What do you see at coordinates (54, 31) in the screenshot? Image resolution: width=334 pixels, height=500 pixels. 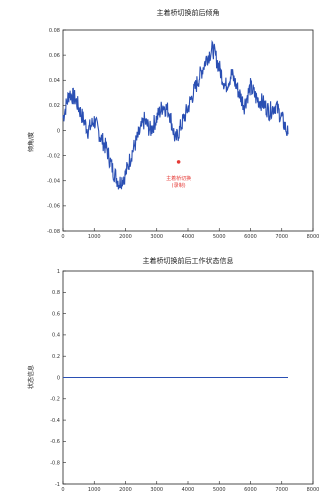 I see `y-tick-label: 0.08` at bounding box center [54, 31].